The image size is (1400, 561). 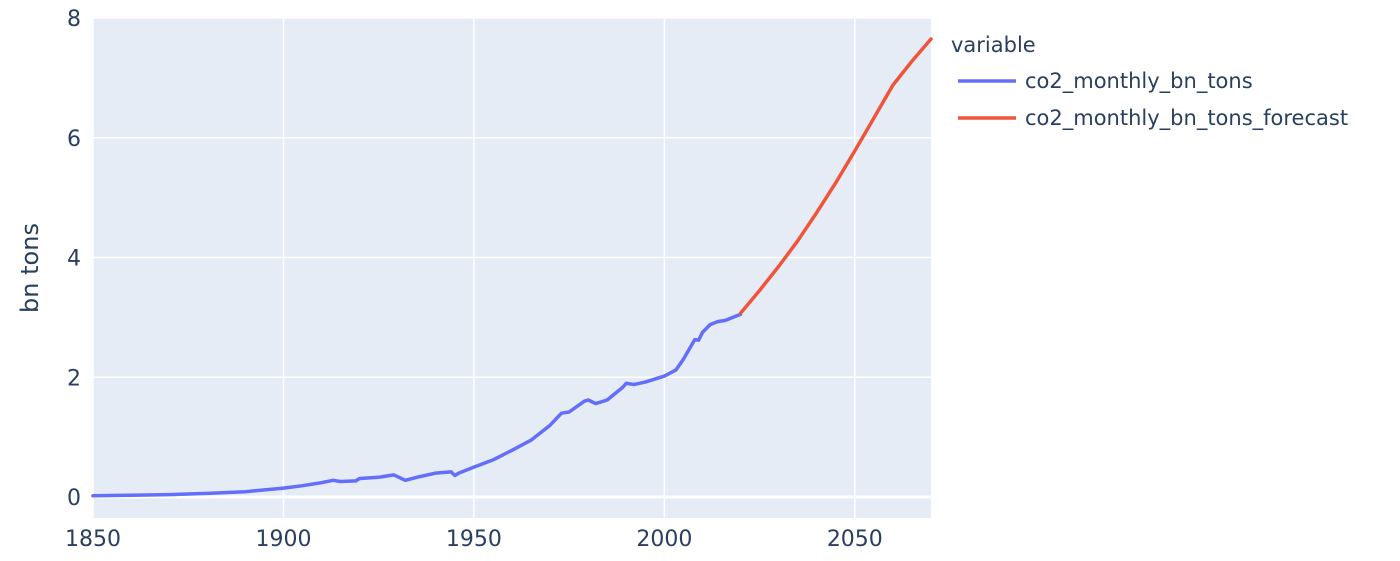 I want to click on x-tick-label: 1950, so click(x=474, y=539).